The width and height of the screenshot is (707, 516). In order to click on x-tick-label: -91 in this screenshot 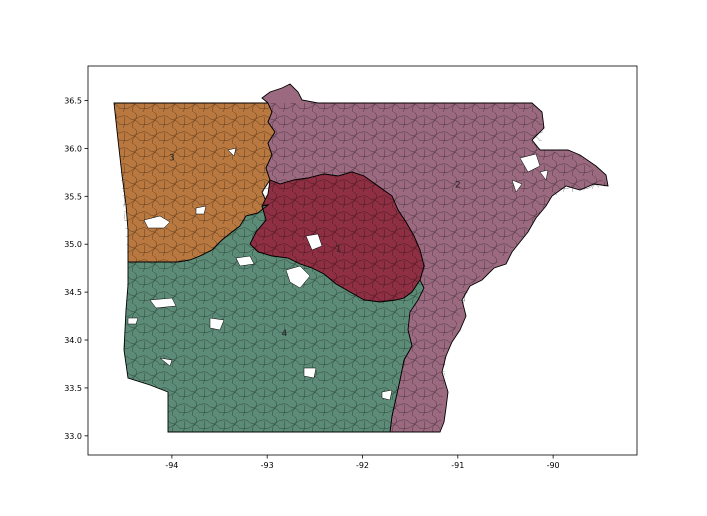, I will do `click(457, 465)`.